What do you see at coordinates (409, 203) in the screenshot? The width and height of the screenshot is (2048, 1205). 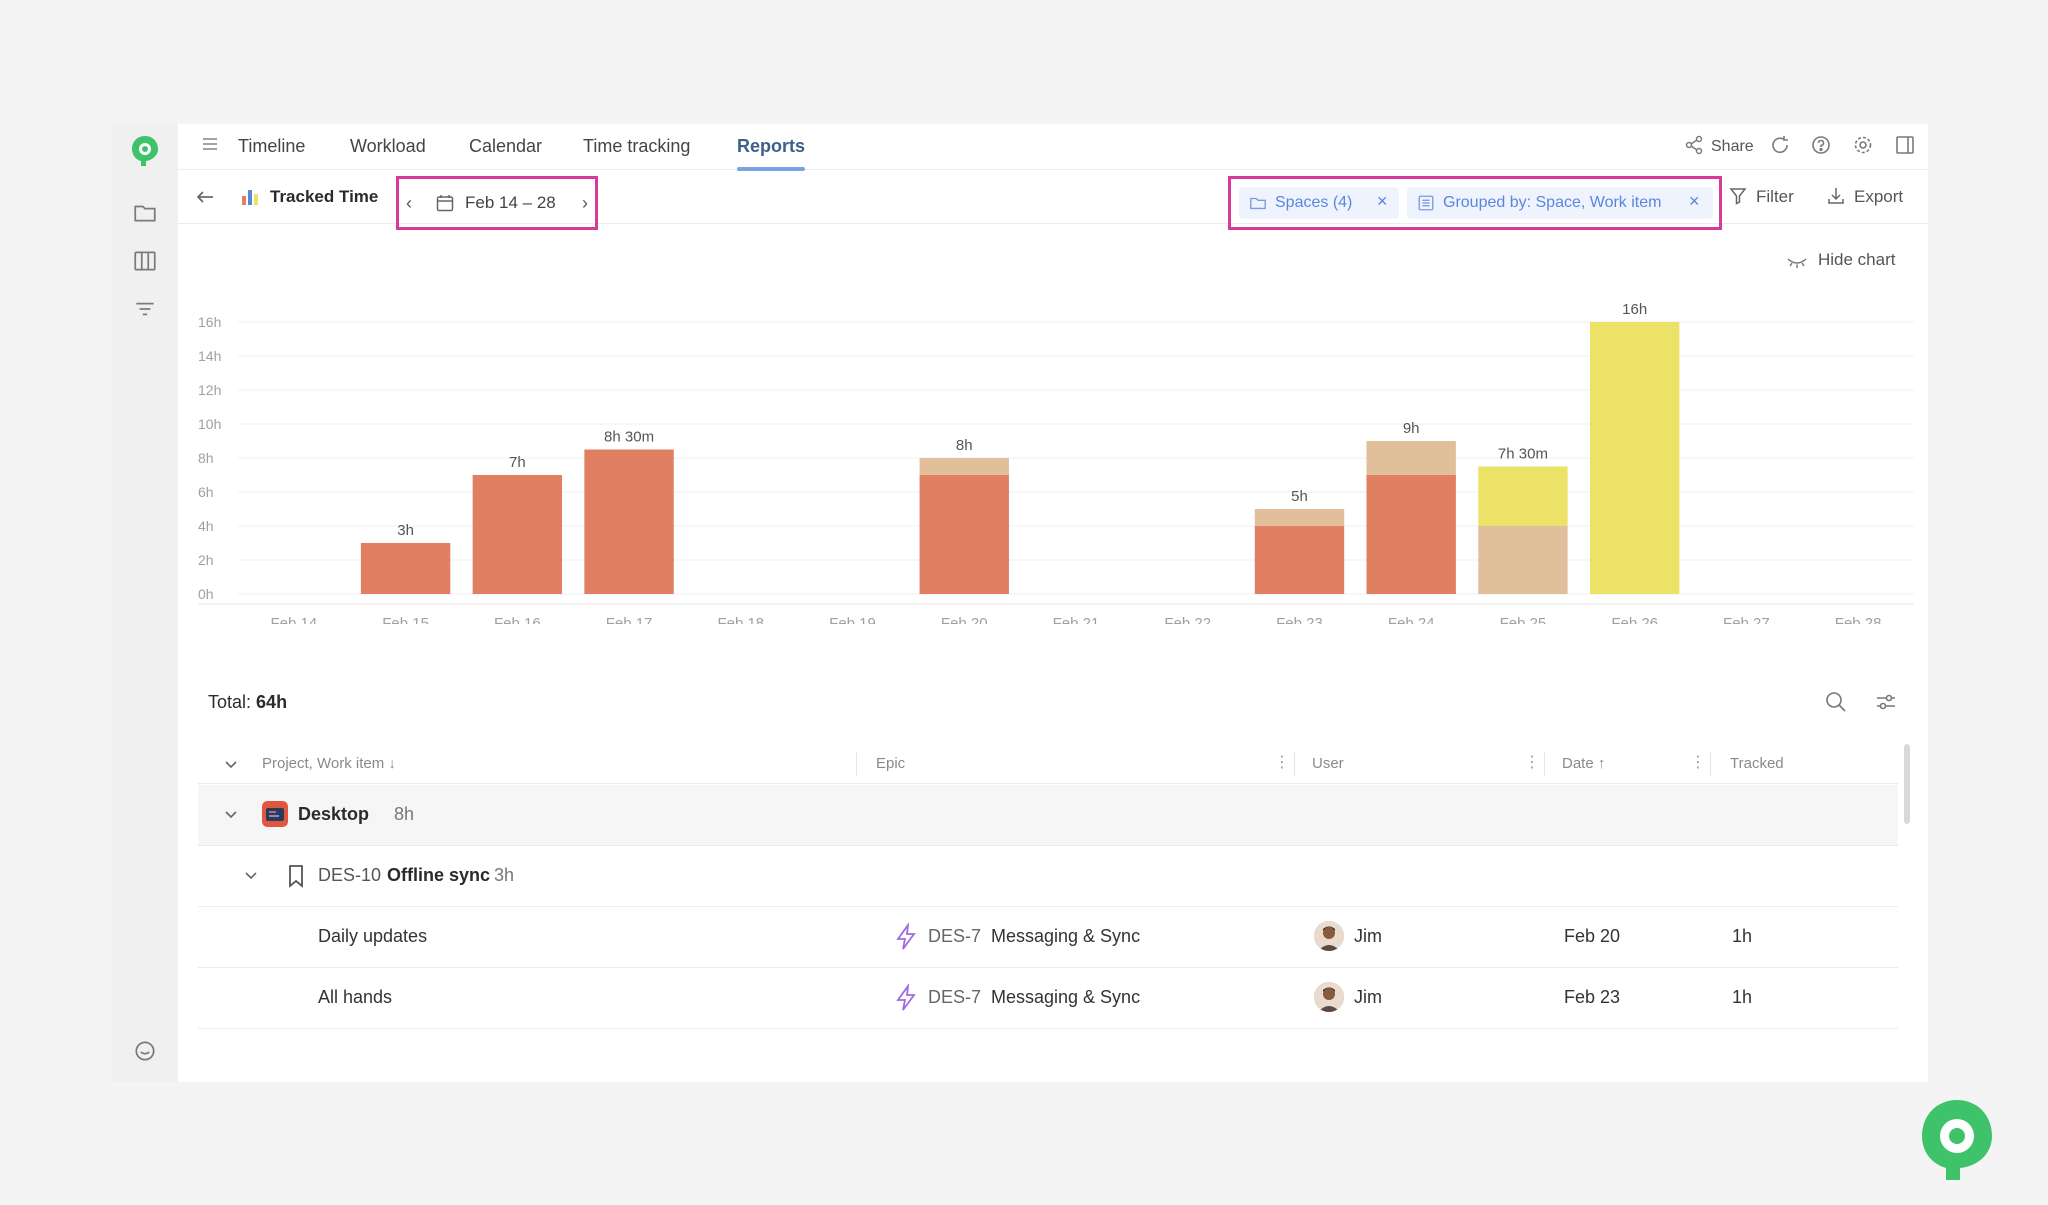 I see `previous-period-button: ‹` at bounding box center [409, 203].